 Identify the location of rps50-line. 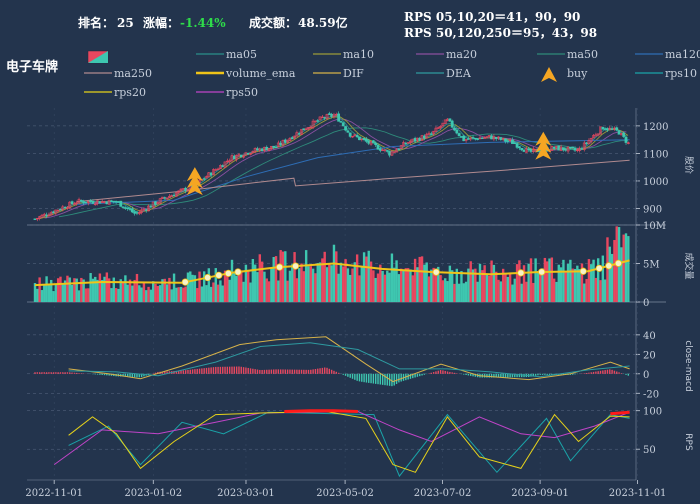
(341, 438).